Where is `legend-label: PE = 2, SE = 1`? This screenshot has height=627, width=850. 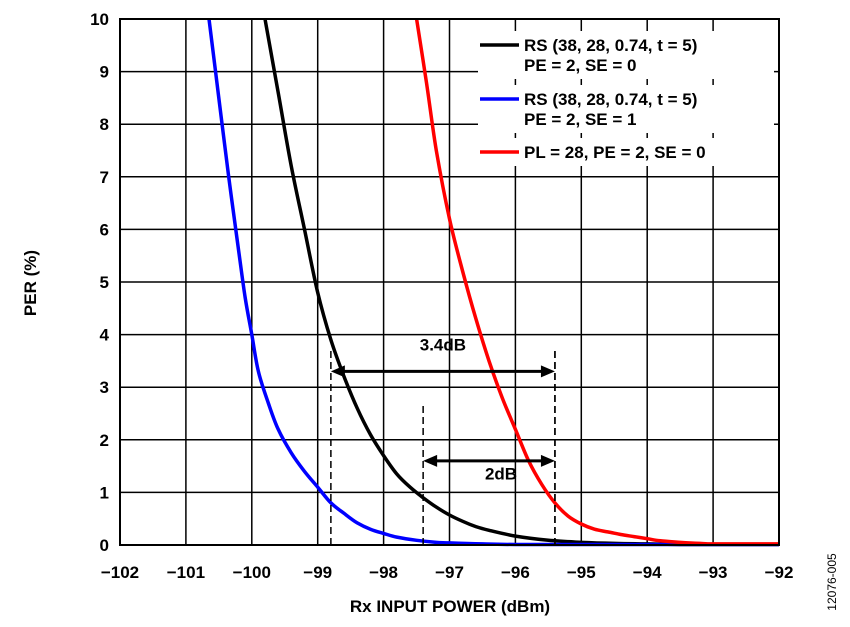 legend-label: PE = 2, SE = 1 is located at coordinates (580, 119).